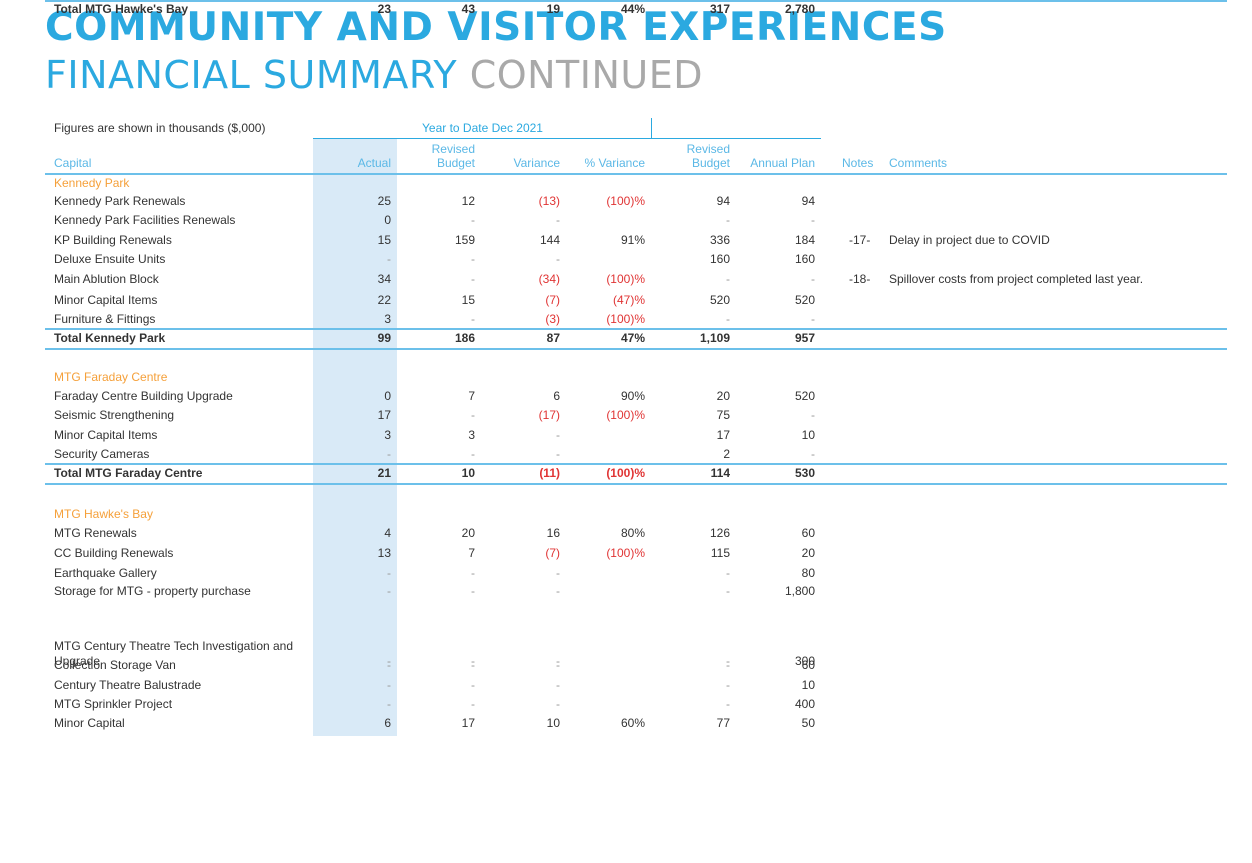  I want to click on row-label: Minor Capital, so click(89, 723).